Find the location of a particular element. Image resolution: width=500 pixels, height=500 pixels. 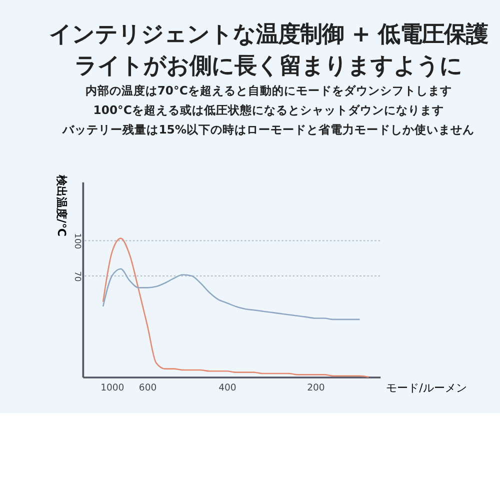

x-tick-label: 600 is located at coordinates (147, 388).